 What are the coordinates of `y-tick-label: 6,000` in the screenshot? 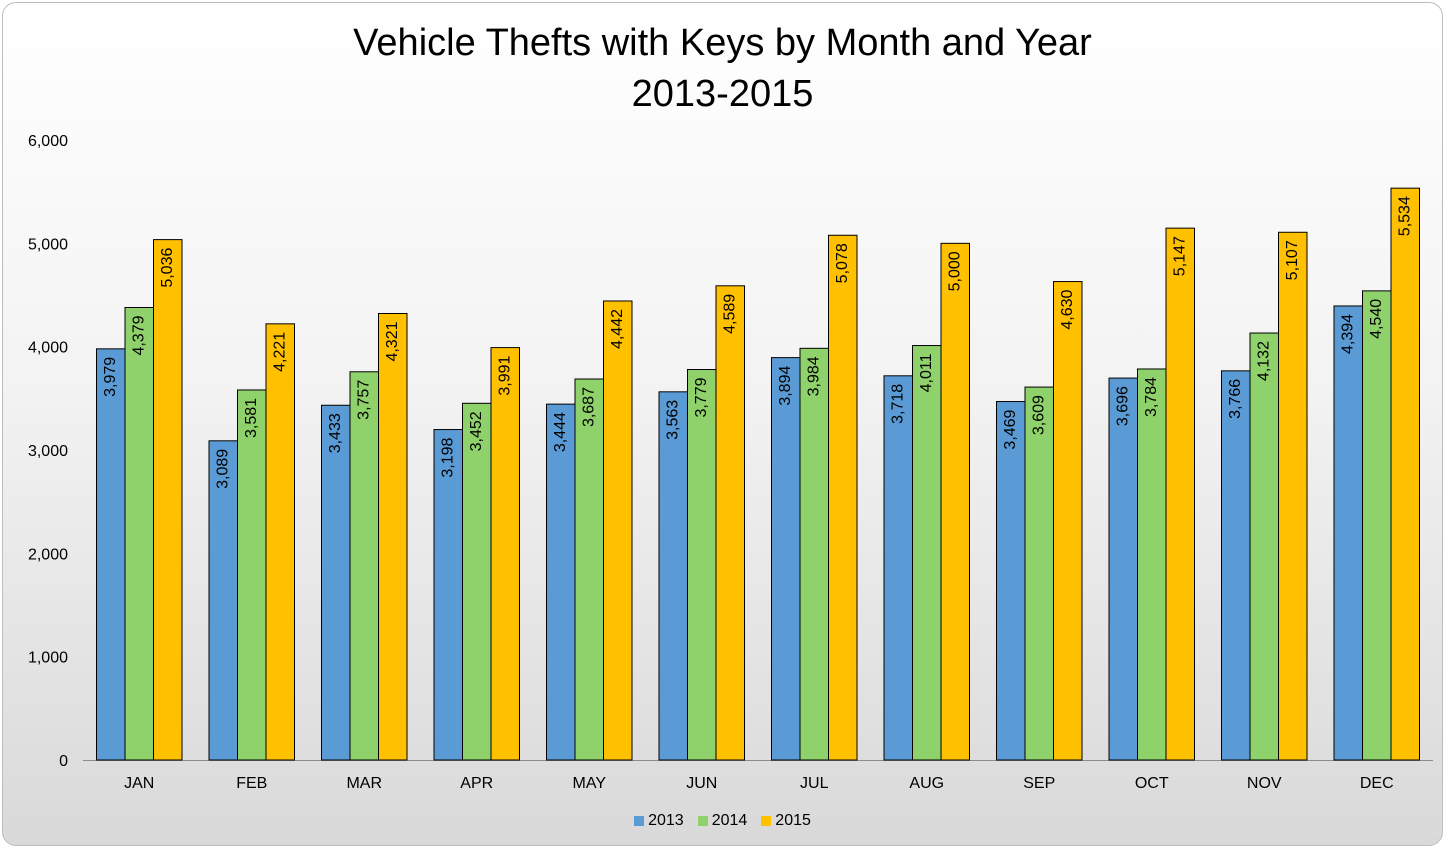 It's located at (48, 141).